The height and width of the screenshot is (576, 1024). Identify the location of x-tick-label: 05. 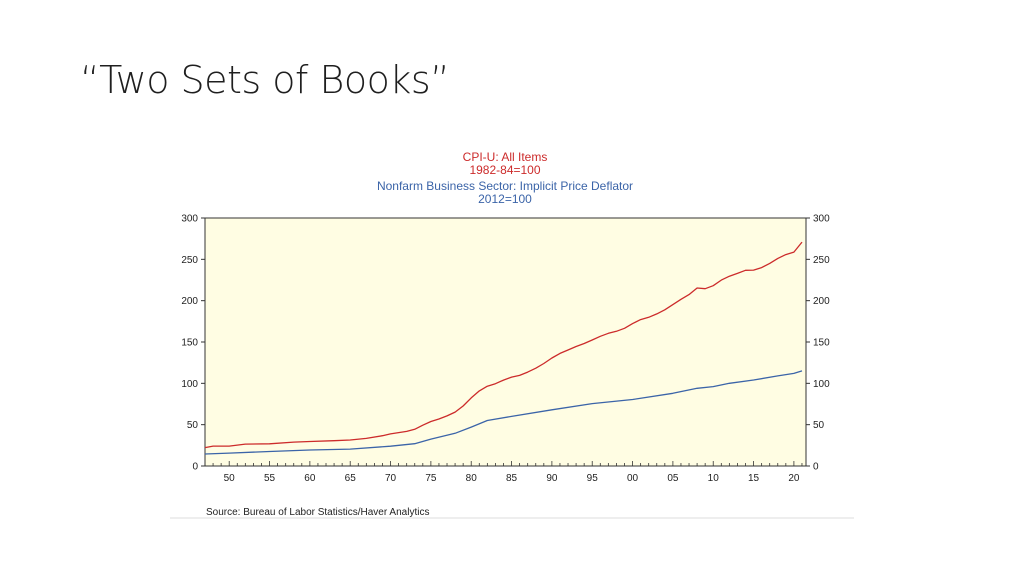
(673, 478).